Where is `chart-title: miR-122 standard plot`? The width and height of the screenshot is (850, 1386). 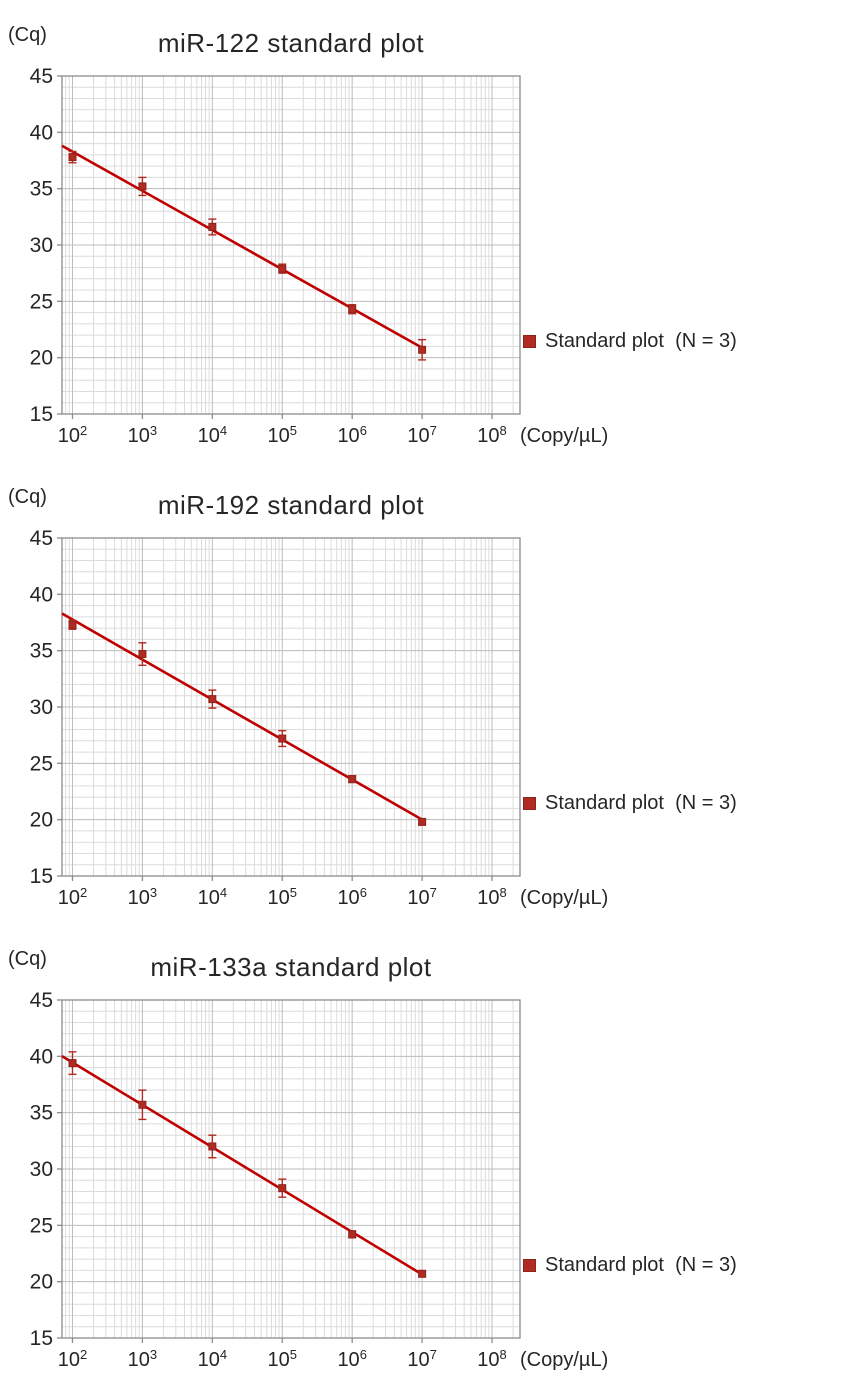
chart-title: miR-122 standard plot is located at coordinates (291, 43).